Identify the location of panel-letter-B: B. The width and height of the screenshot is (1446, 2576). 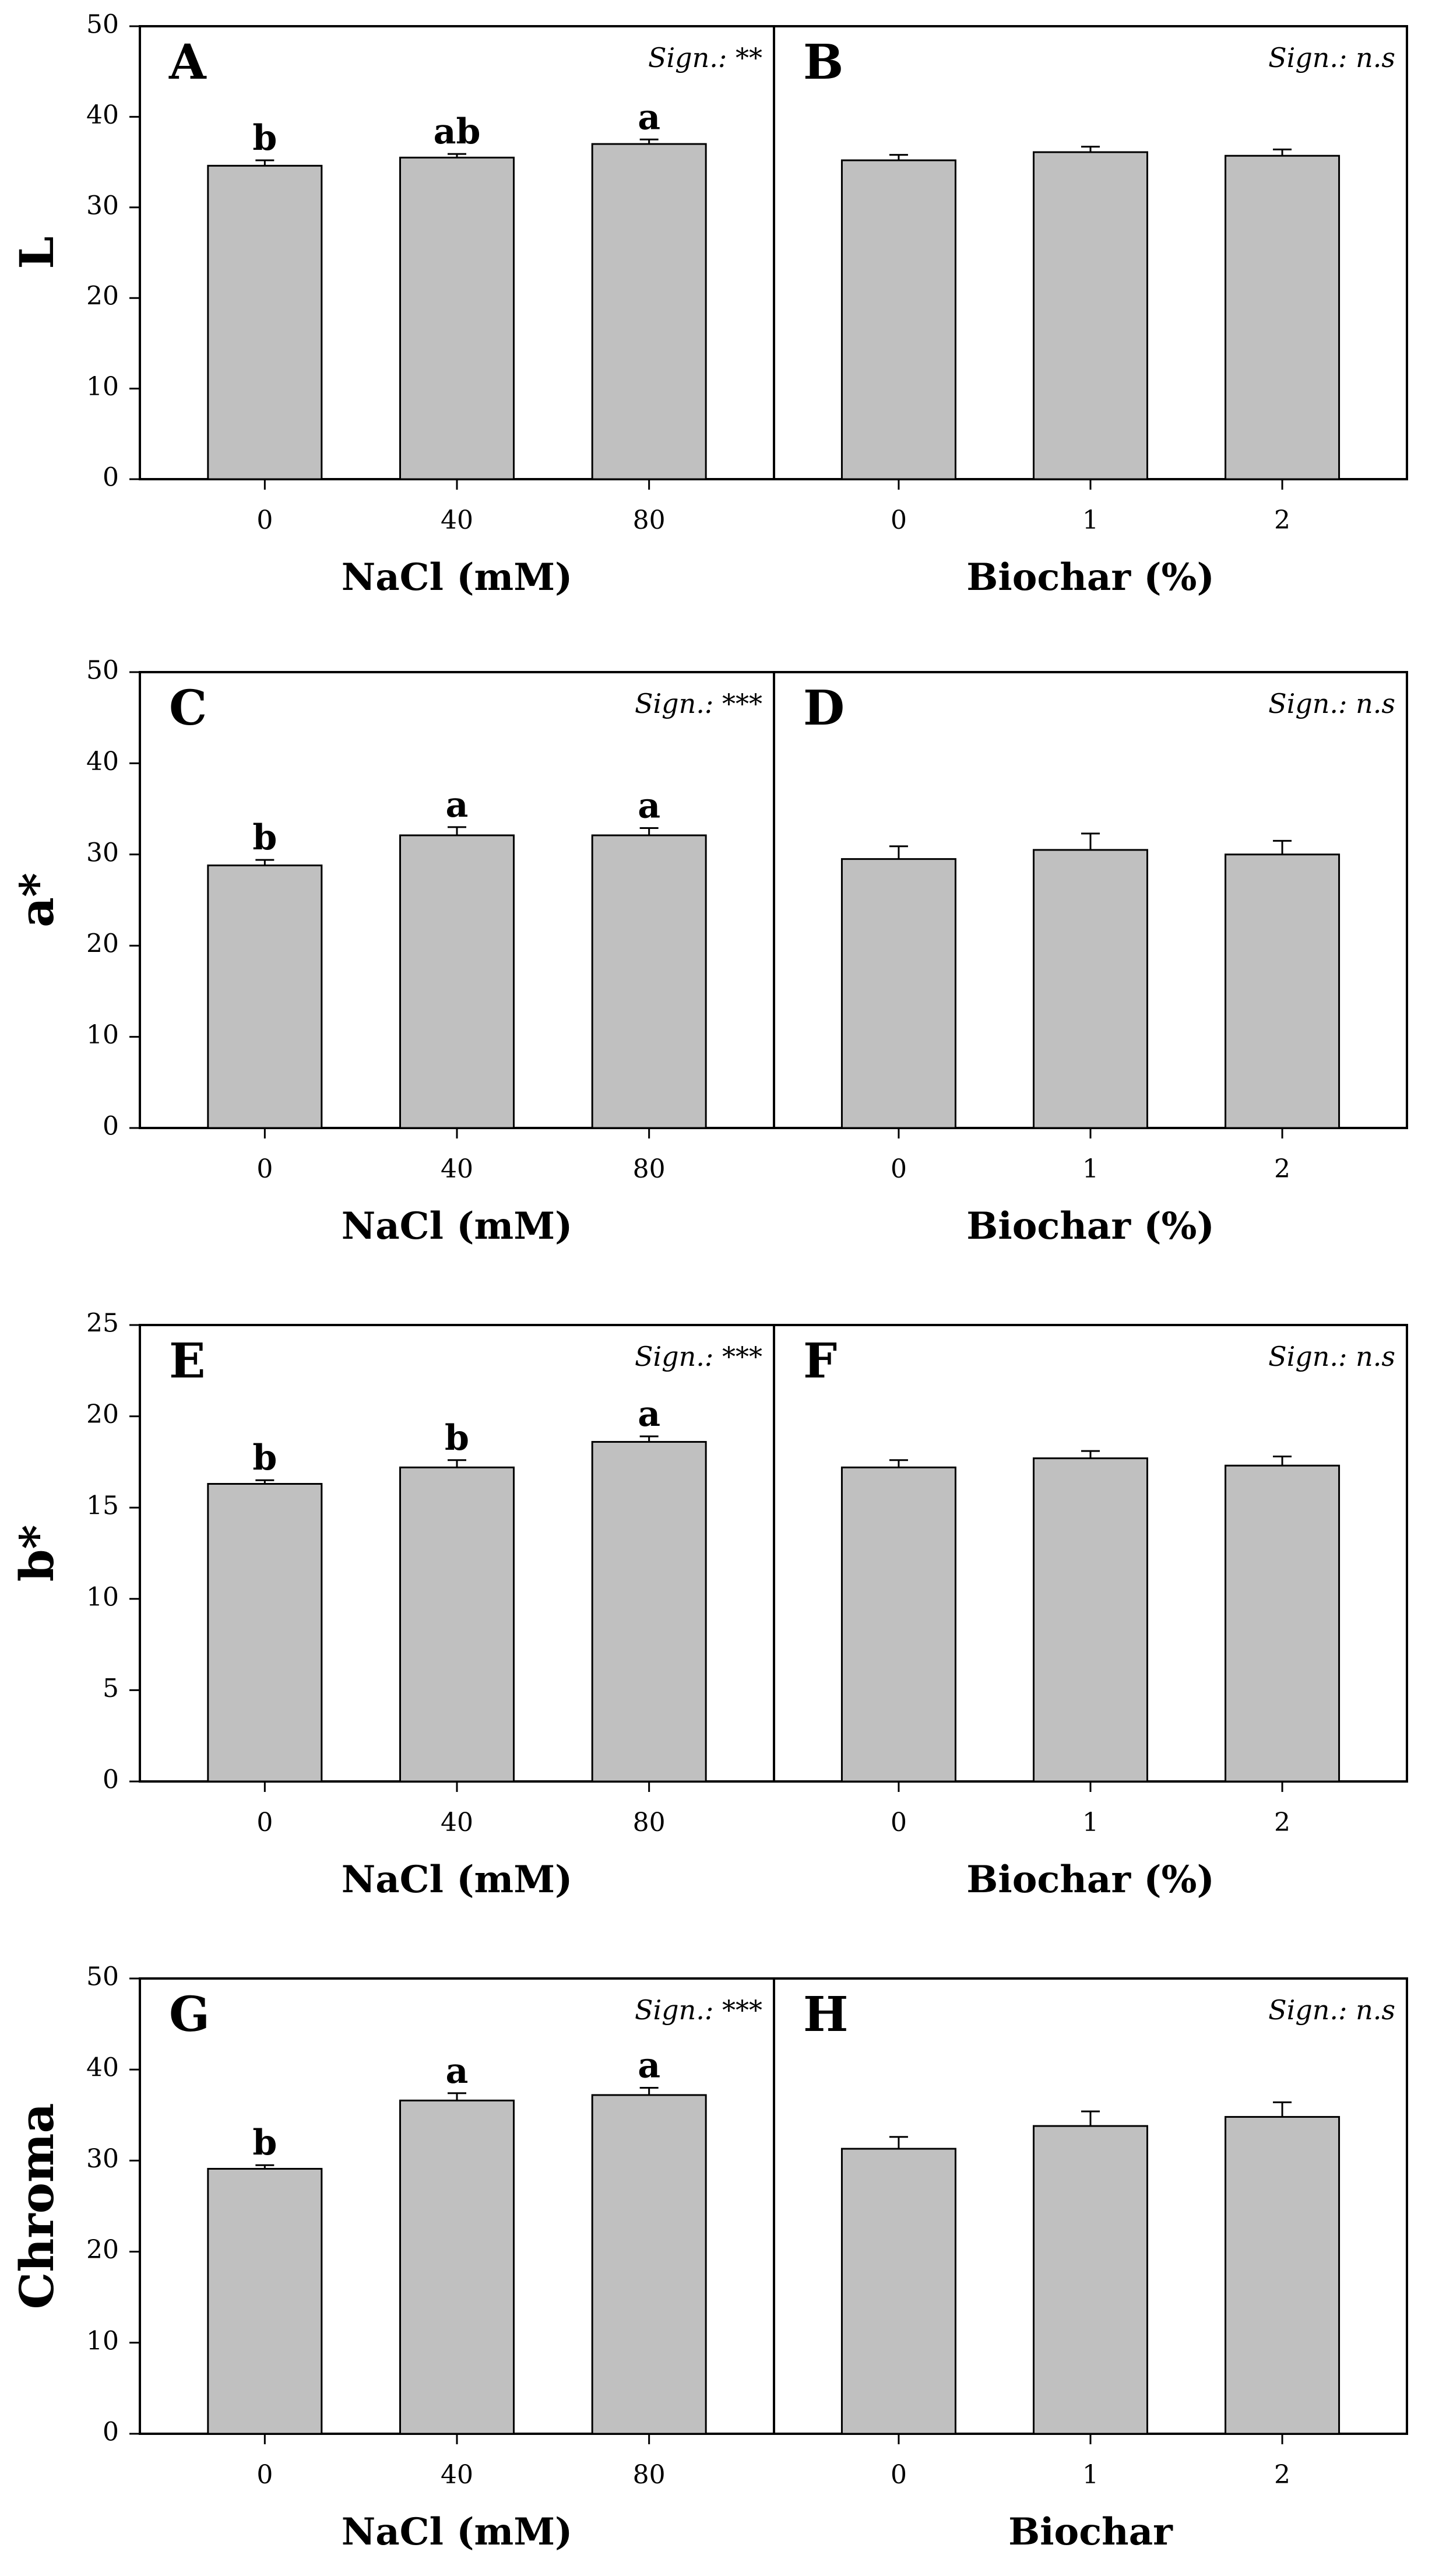
(823, 62).